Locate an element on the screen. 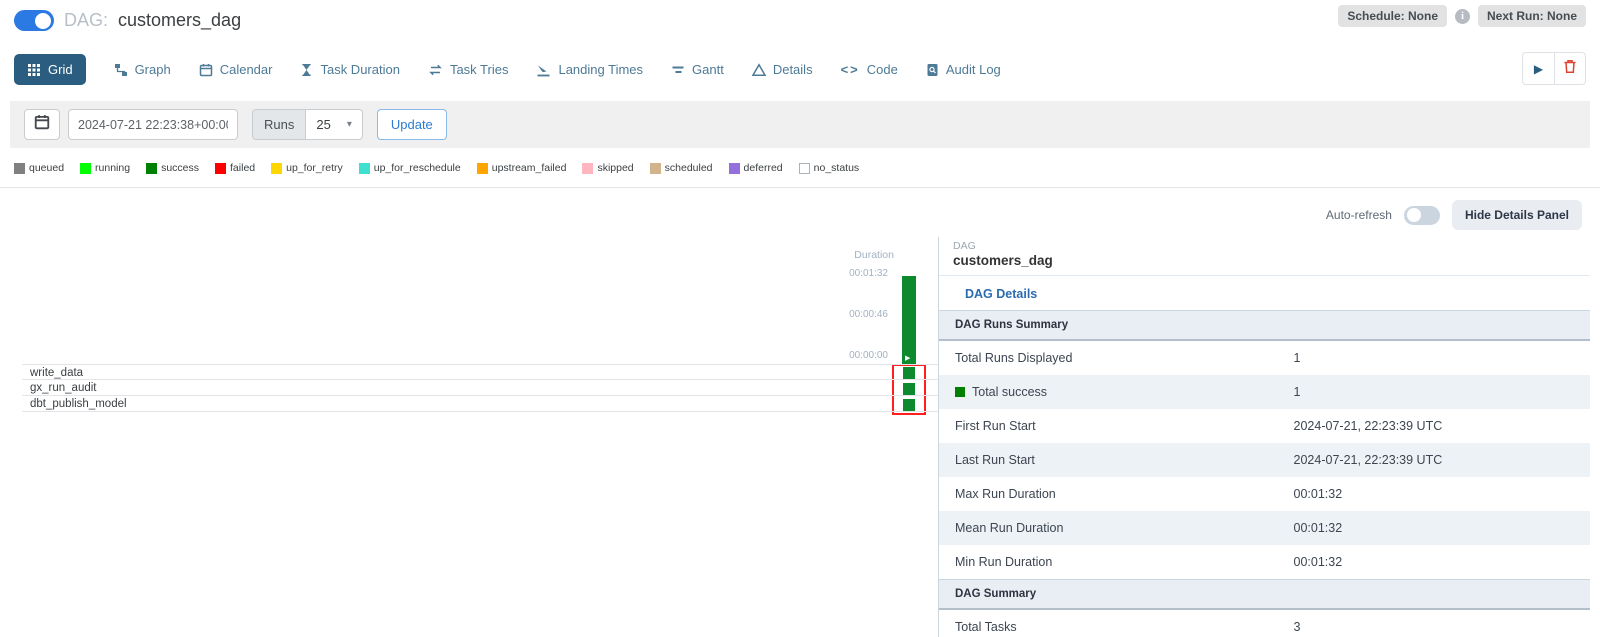  legend-item: upstream_failed is located at coordinates (521, 168).